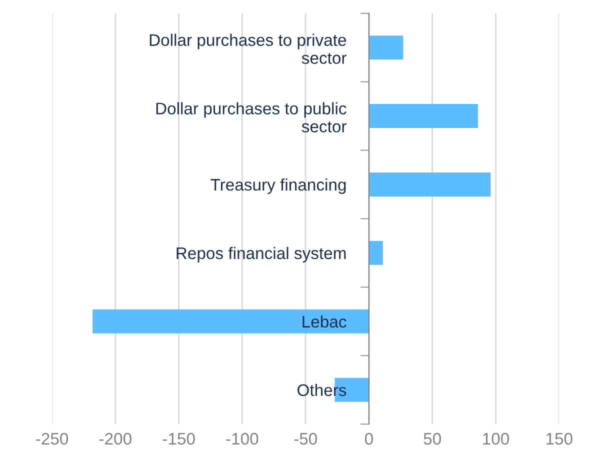 The image size is (598, 459). What do you see at coordinates (261, 254) in the screenshot?
I see `y-tick-label: Repos financial system` at bounding box center [261, 254].